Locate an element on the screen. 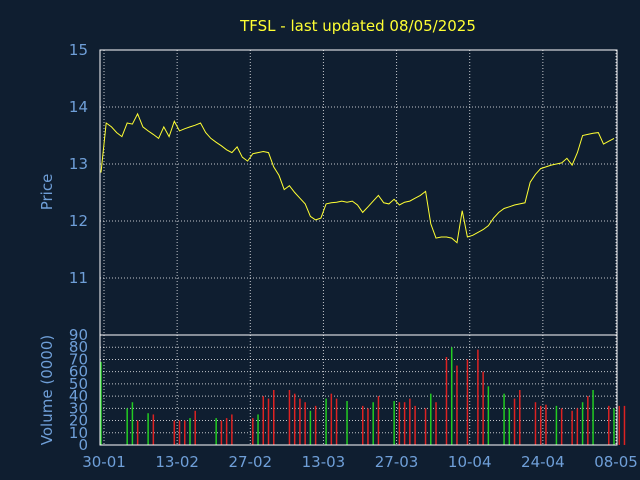 This screenshot has width=640, height=480. price-y-ticks: 11 12 13 14 15 is located at coordinates (78, 164).